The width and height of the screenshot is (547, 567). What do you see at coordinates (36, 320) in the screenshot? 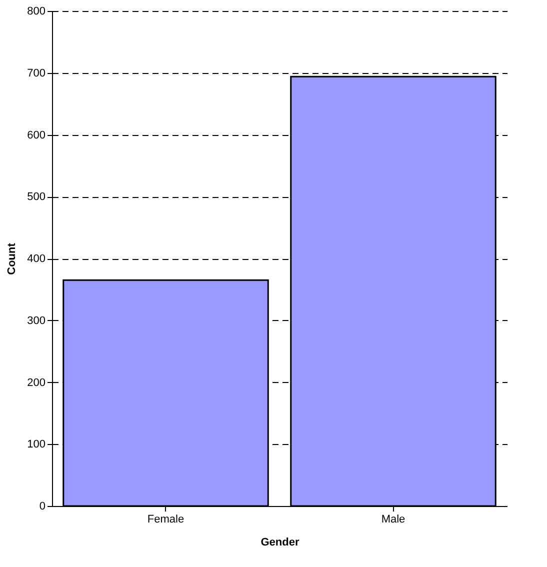
I see `y-tick-label: 300` at bounding box center [36, 320].